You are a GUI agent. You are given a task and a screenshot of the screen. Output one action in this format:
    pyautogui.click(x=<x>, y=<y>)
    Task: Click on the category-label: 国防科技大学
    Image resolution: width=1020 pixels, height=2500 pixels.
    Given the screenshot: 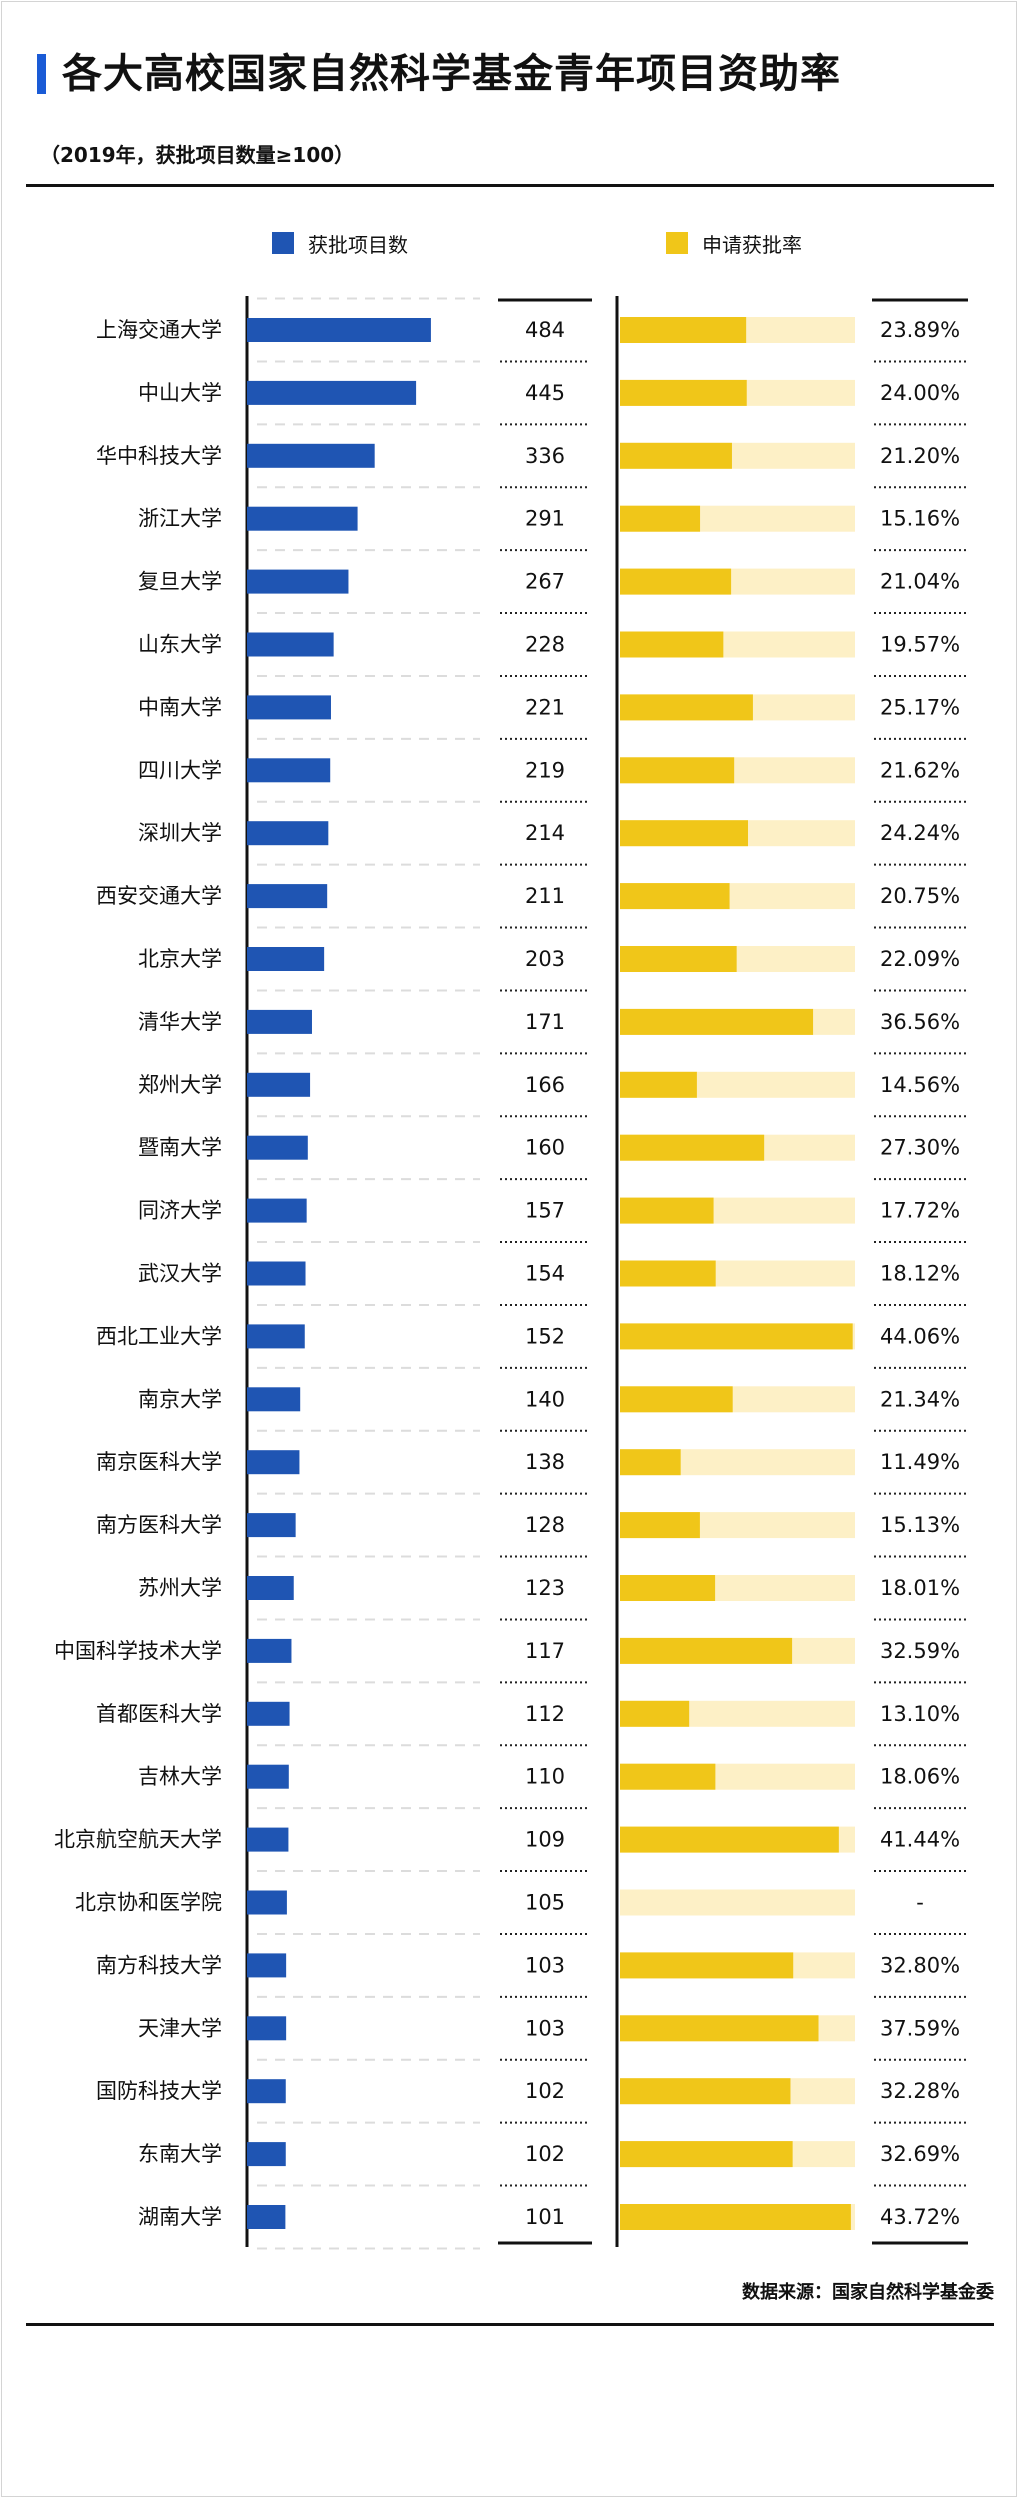 What is the action you would take?
    pyautogui.click(x=159, y=2091)
    